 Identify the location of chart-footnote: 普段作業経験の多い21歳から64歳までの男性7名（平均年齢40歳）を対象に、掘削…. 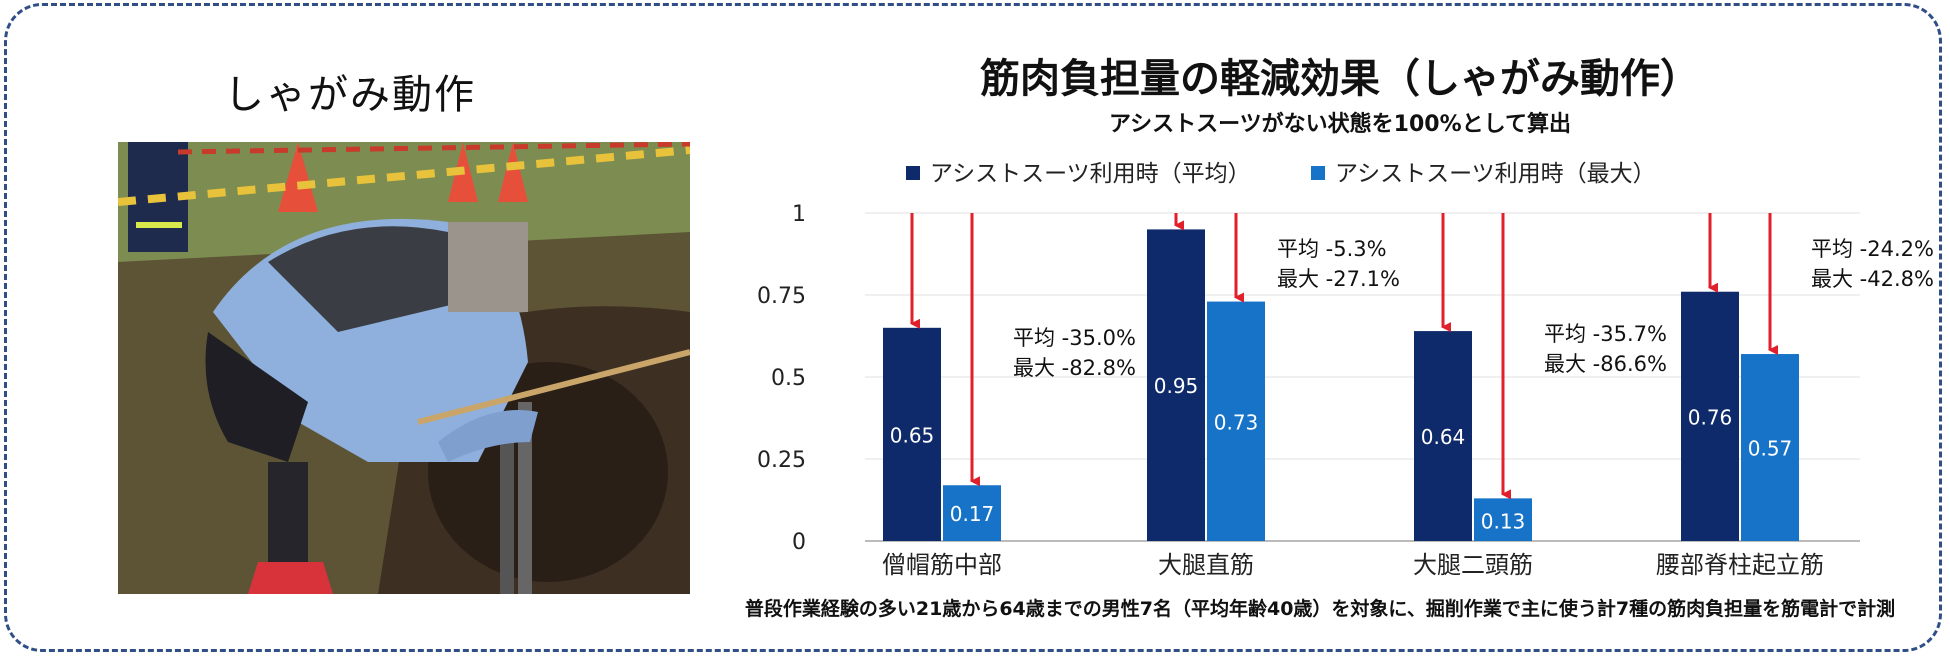
(1320, 609).